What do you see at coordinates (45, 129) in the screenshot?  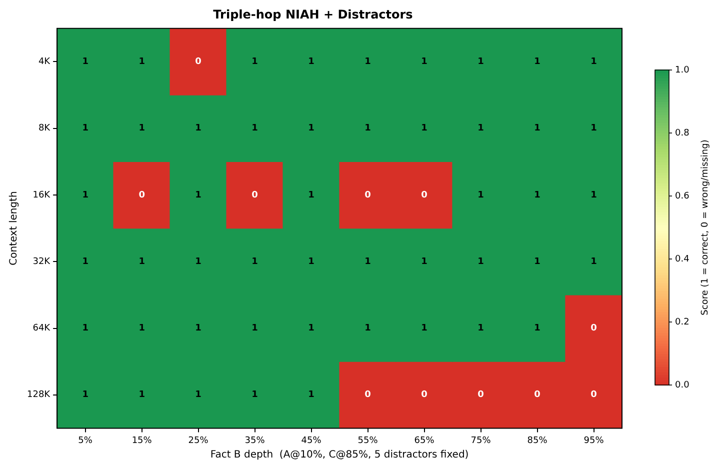 I see `y-tick-label: 8K` at bounding box center [45, 129].